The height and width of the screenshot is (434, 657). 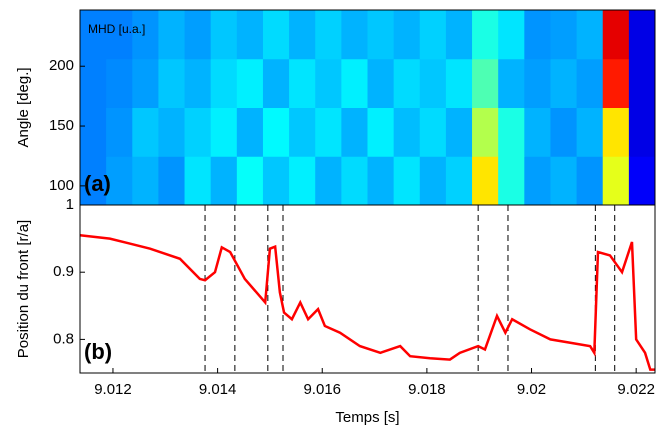 I want to click on panel-label: (a), so click(x=97, y=183).